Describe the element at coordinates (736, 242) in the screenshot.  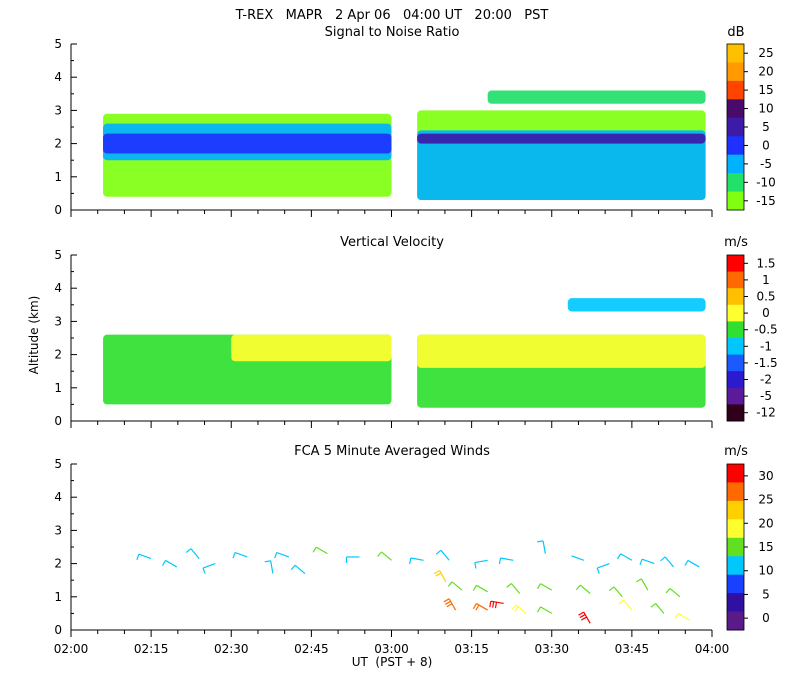
I see `panel-2-colorbar-unit: m/s` at that location.